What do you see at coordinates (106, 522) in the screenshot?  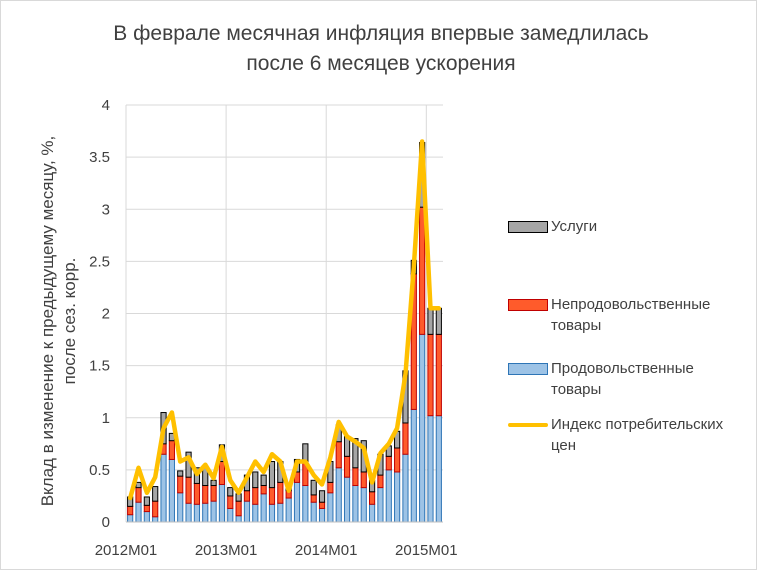 I see `y-tick-label: 0` at bounding box center [106, 522].